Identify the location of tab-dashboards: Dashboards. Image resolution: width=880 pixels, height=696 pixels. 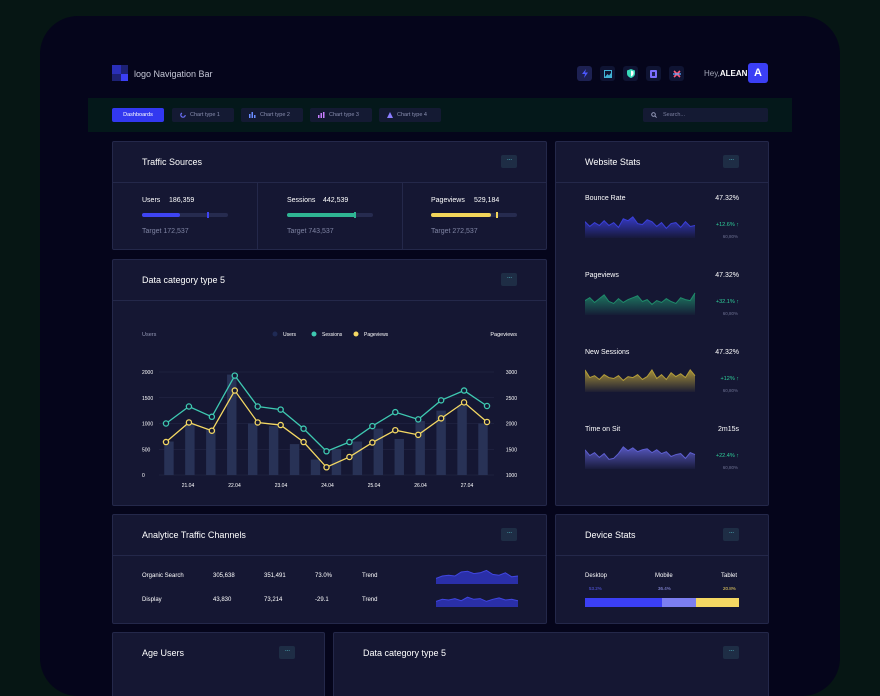
(138, 115).